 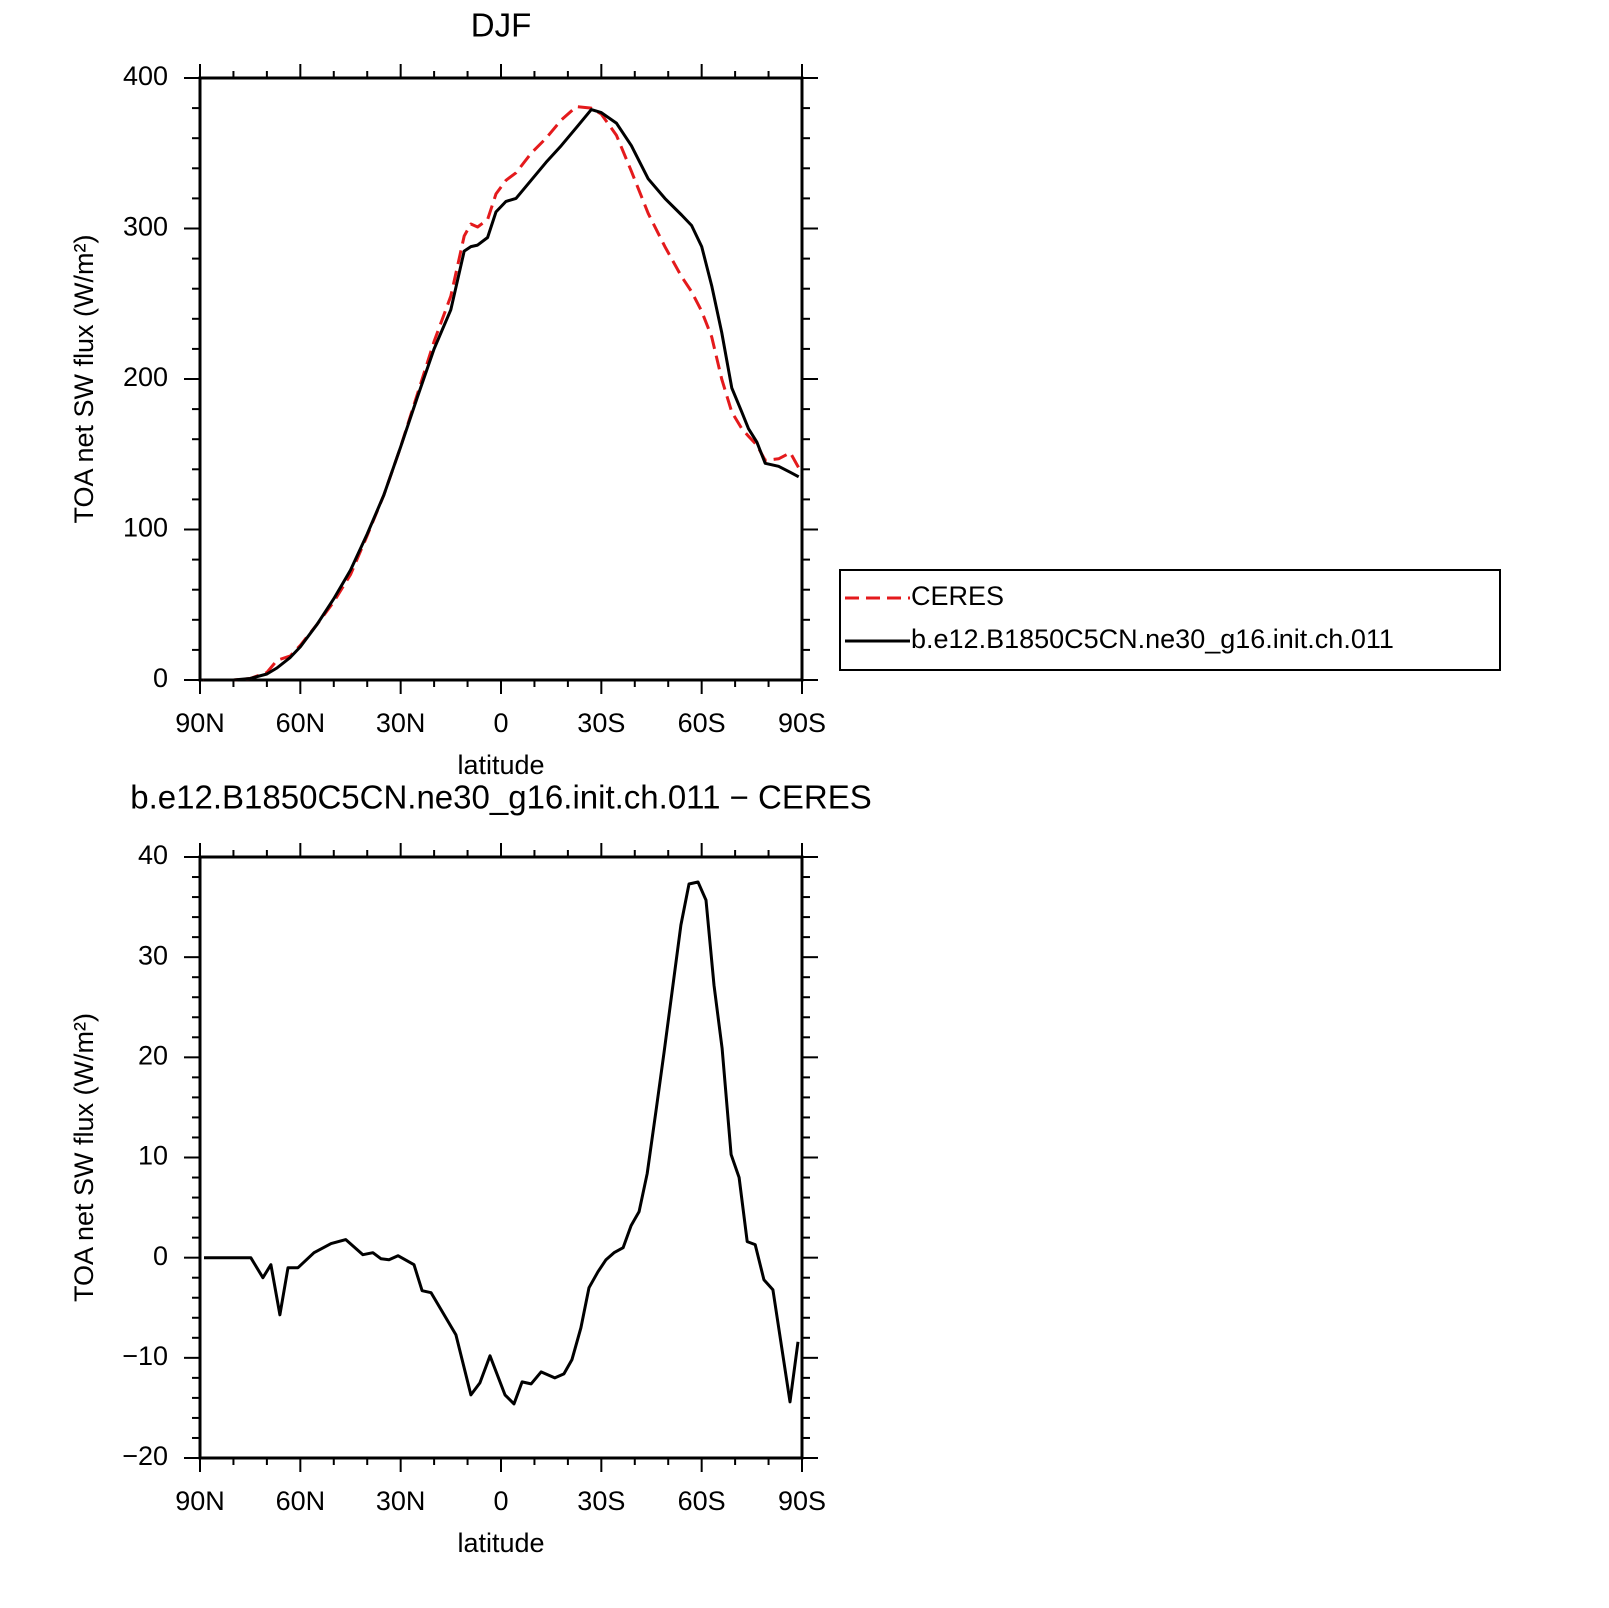 What do you see at coordinates (1152, 639) in the screenshot?
I see `legend-label: b.e12.B1850C5CN.ne30_g16.init.ch.011` at bounding box center [1152, 639].